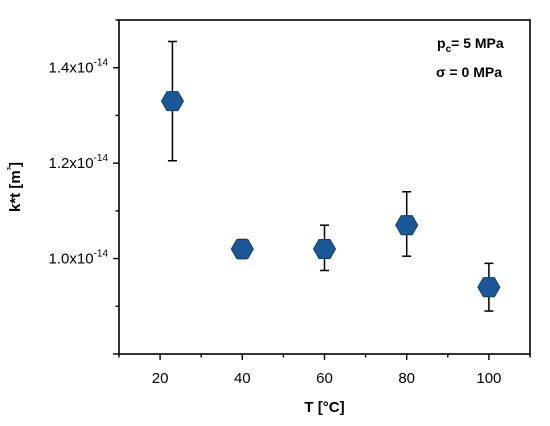 The image size is (550, 426). What do you see at coordinates (15, 187) in the screenshot?
I see `y-axis-label: k*t [m³]` at bounding box center [15, 187].